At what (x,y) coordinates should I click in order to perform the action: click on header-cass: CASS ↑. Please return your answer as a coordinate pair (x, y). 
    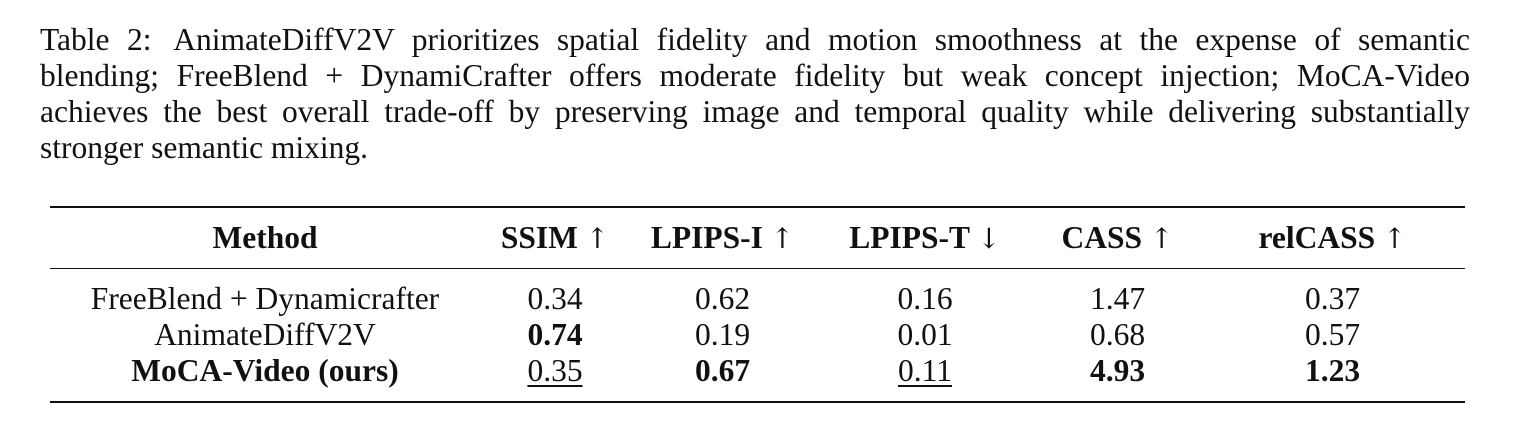
    Looking at the image, I should click on (1117, 237).